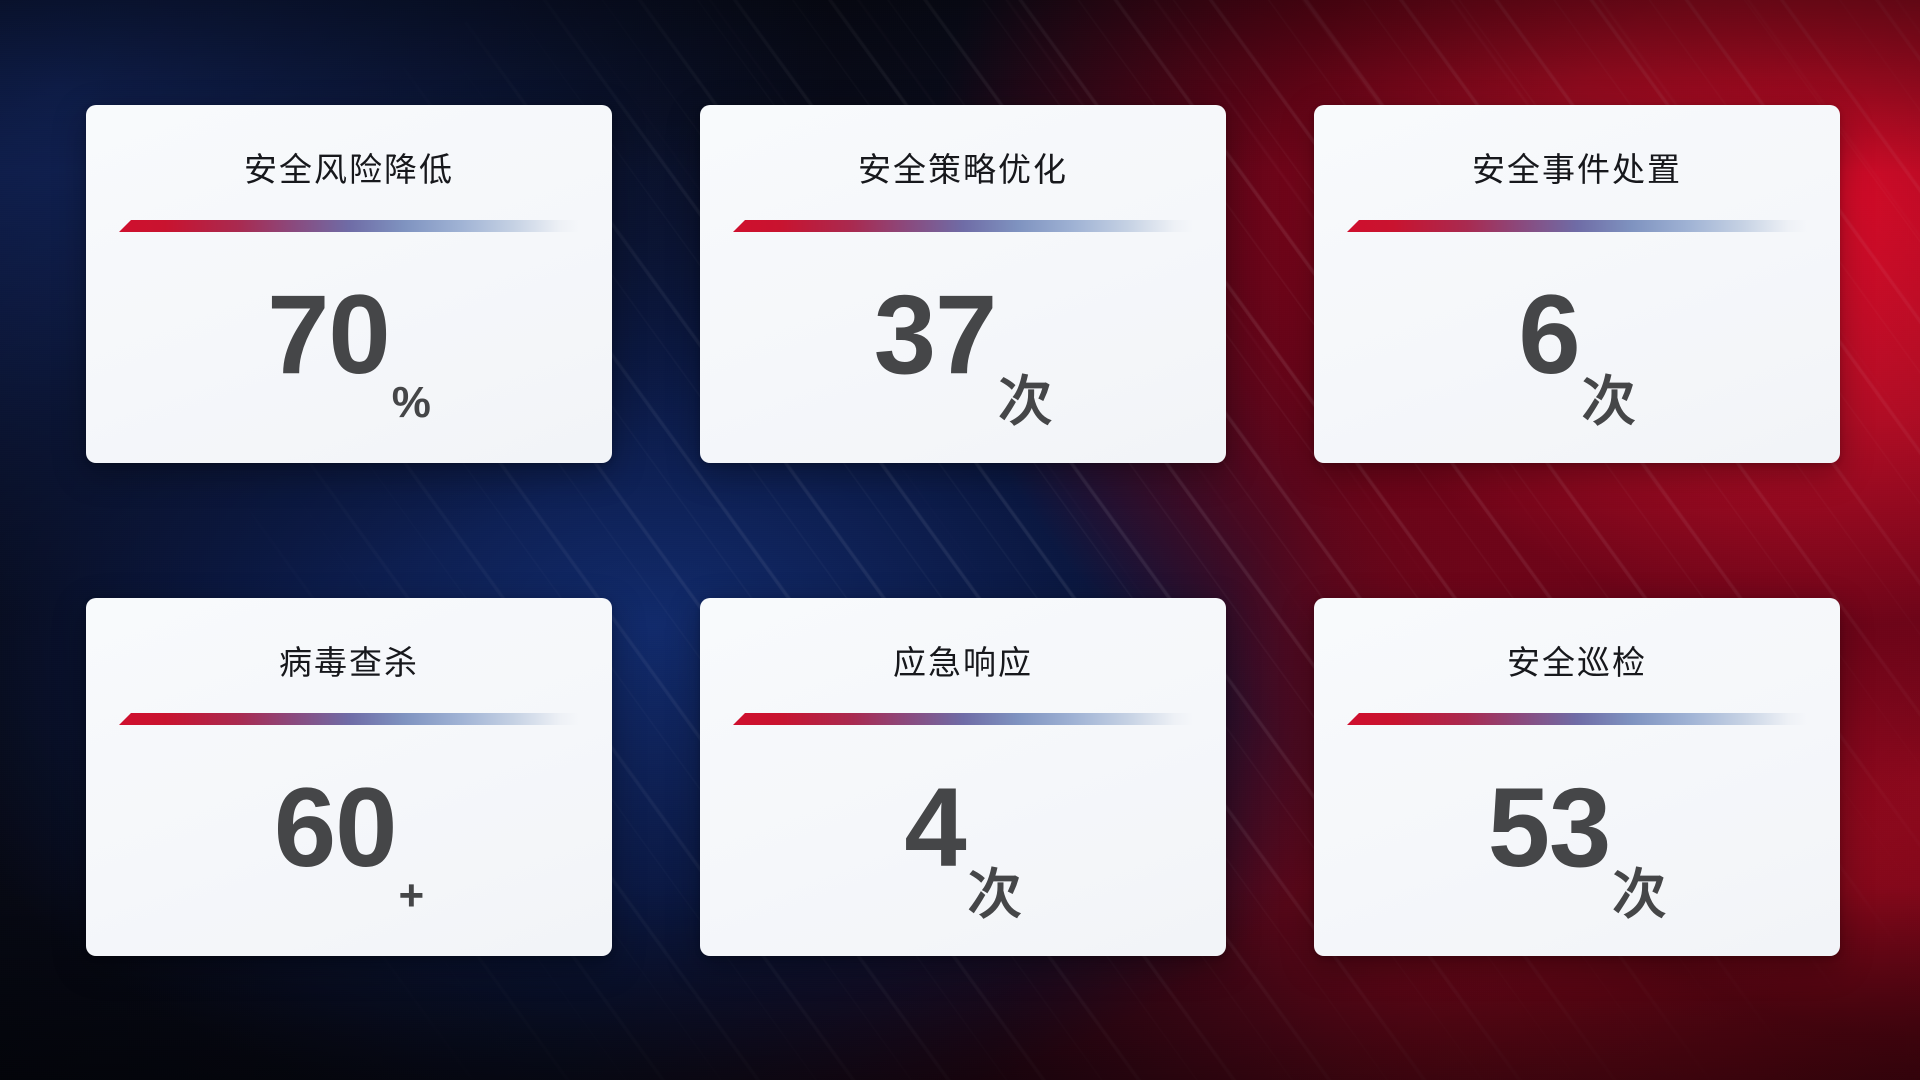 Image resolution: width=1920 pixels, height=1080 pixels. Describe the element at coordinates (963, 662) in the screenshot. I see `metric-card-title: 应急响应` at that location.